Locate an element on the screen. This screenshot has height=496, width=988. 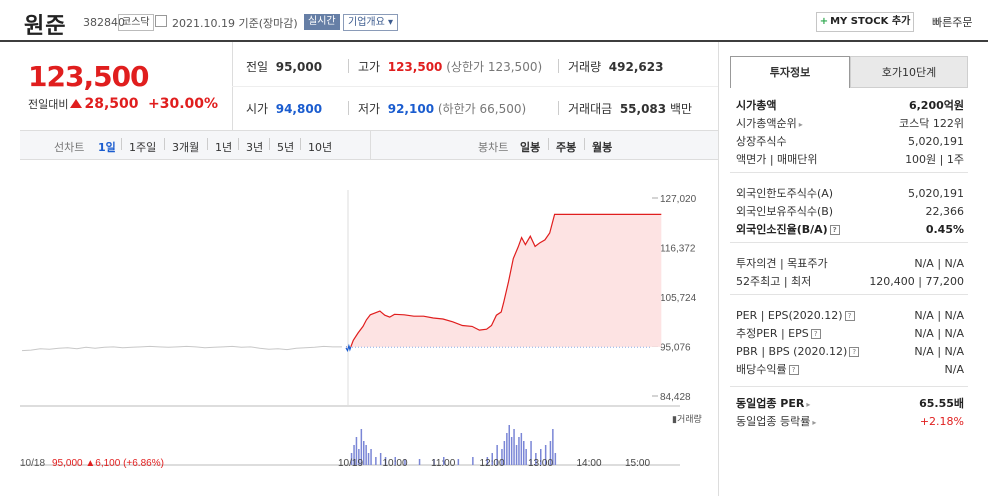
tab-investment-info: 투자정보 is located at coordinates (790, 72).